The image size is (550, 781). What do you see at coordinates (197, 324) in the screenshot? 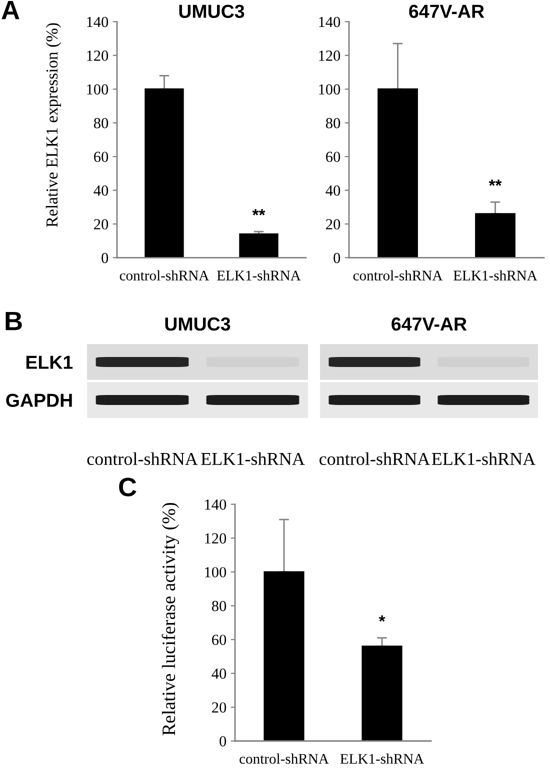
I see `text: UMUC3` at bounding box center [197, 324].